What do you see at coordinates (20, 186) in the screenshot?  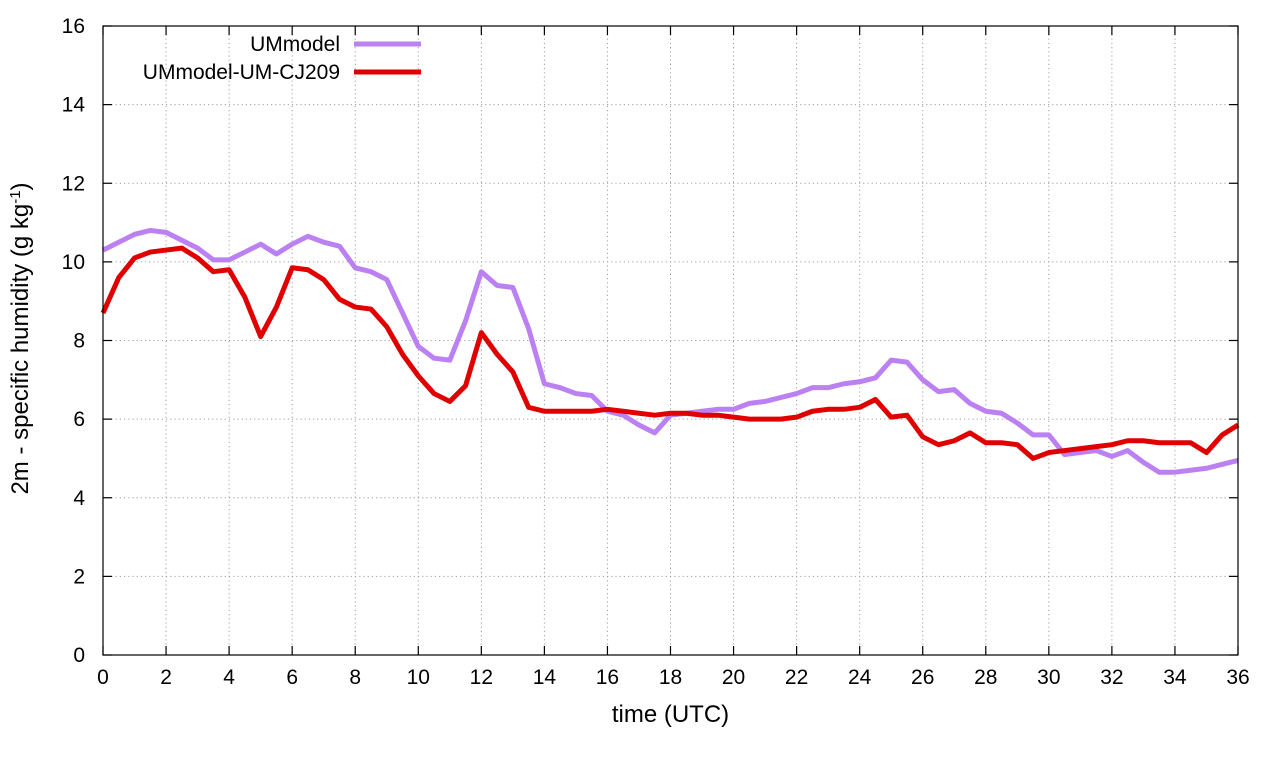 I see `y-axis-title-suffix: )` at bounding box center [20, 186].